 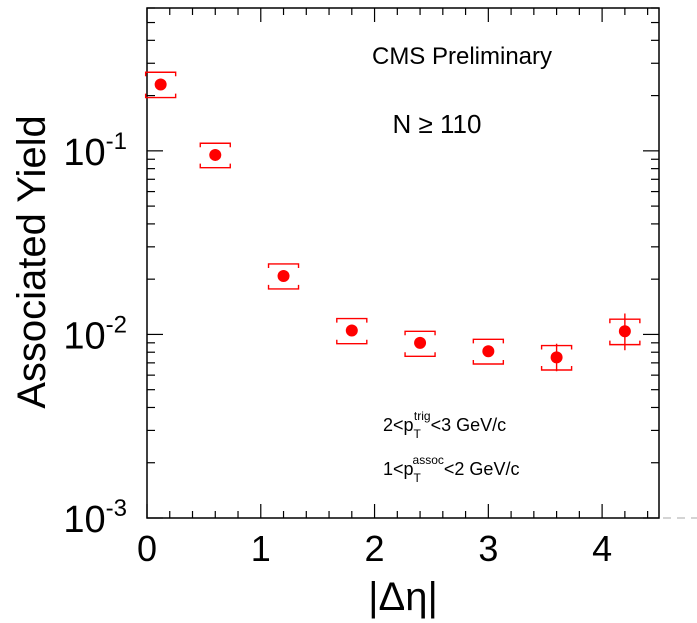 What do you see at coordinates (95, 518) in the screenshot?
I see `y-tick-label: 10⁻³` at bounding box center [95, 518].